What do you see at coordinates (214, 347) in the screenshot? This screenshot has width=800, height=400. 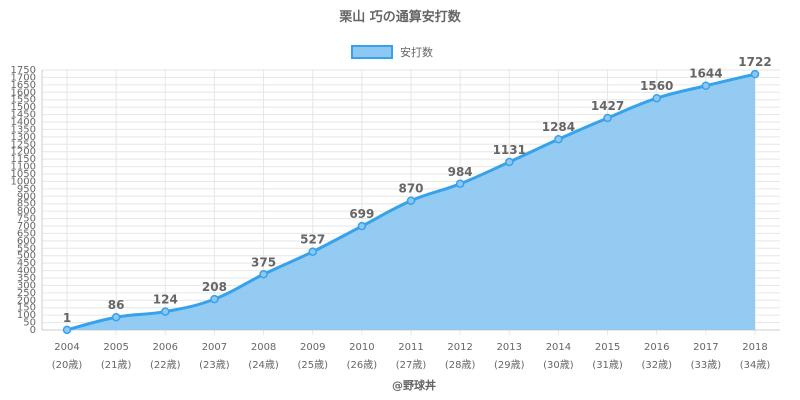 I see `x-tick-label: 2007` at bounding box center [214, 347].